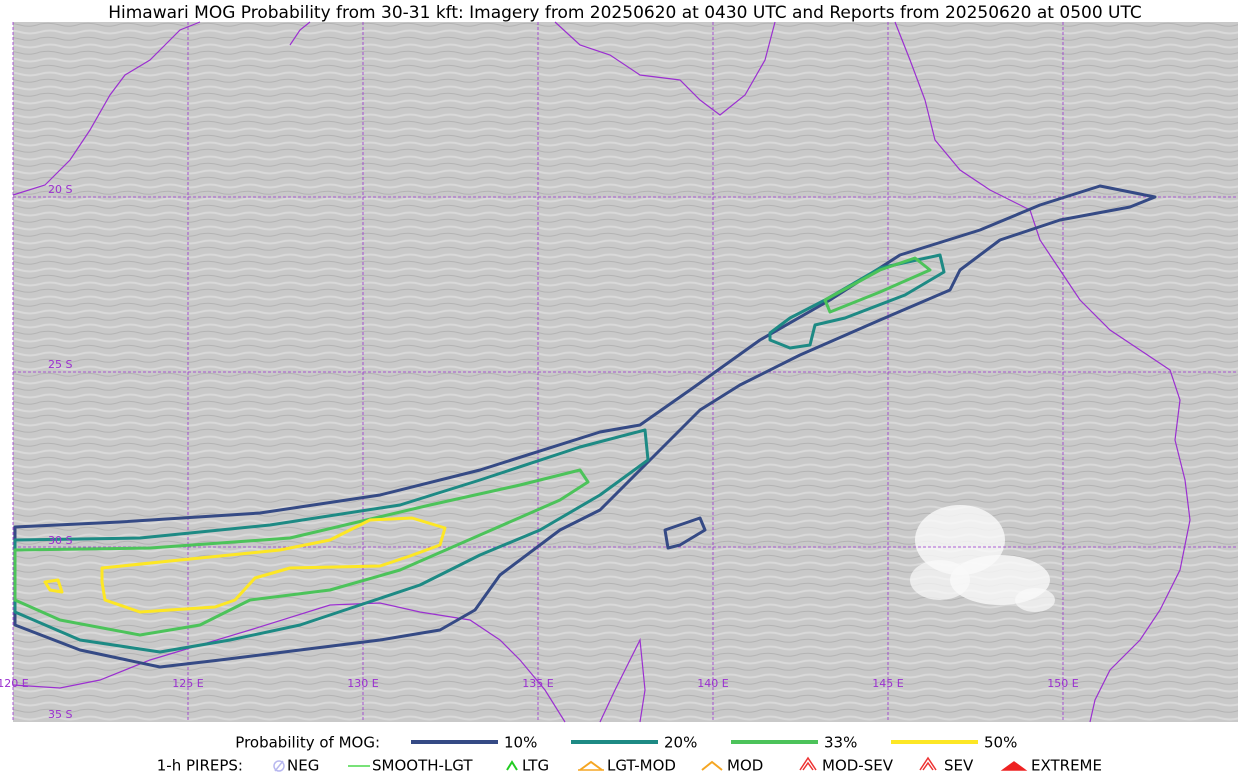 This screenshot has height=782, width=1250. What do you see at coordinates (60, 540) in the screenshot?
I see `lat-label: 30 S` at bounding box center [60, 540].